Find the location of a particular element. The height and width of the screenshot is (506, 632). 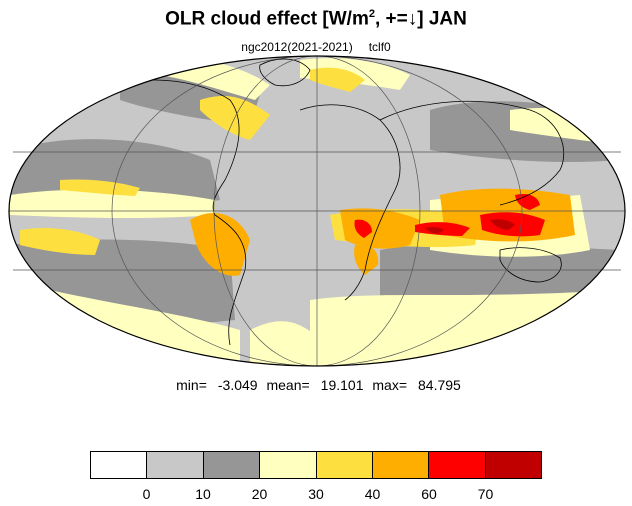

colorbar-tick-label: 60 is located at coordinates (429, 494).